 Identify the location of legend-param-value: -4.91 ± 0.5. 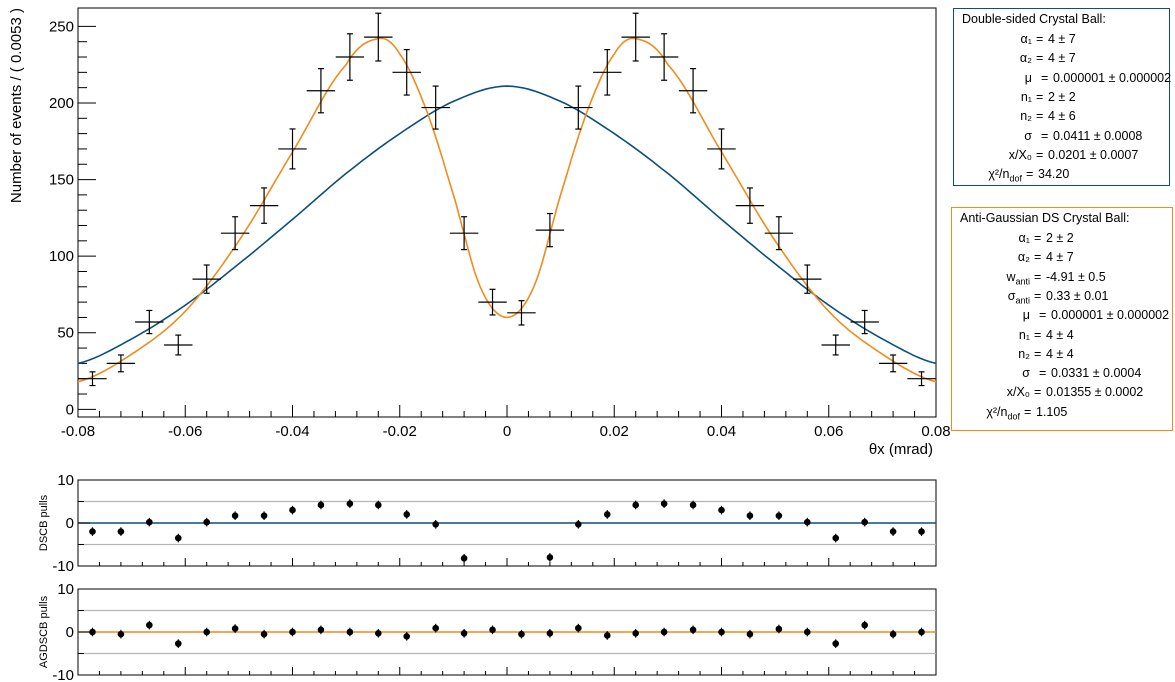
(1076, 276).